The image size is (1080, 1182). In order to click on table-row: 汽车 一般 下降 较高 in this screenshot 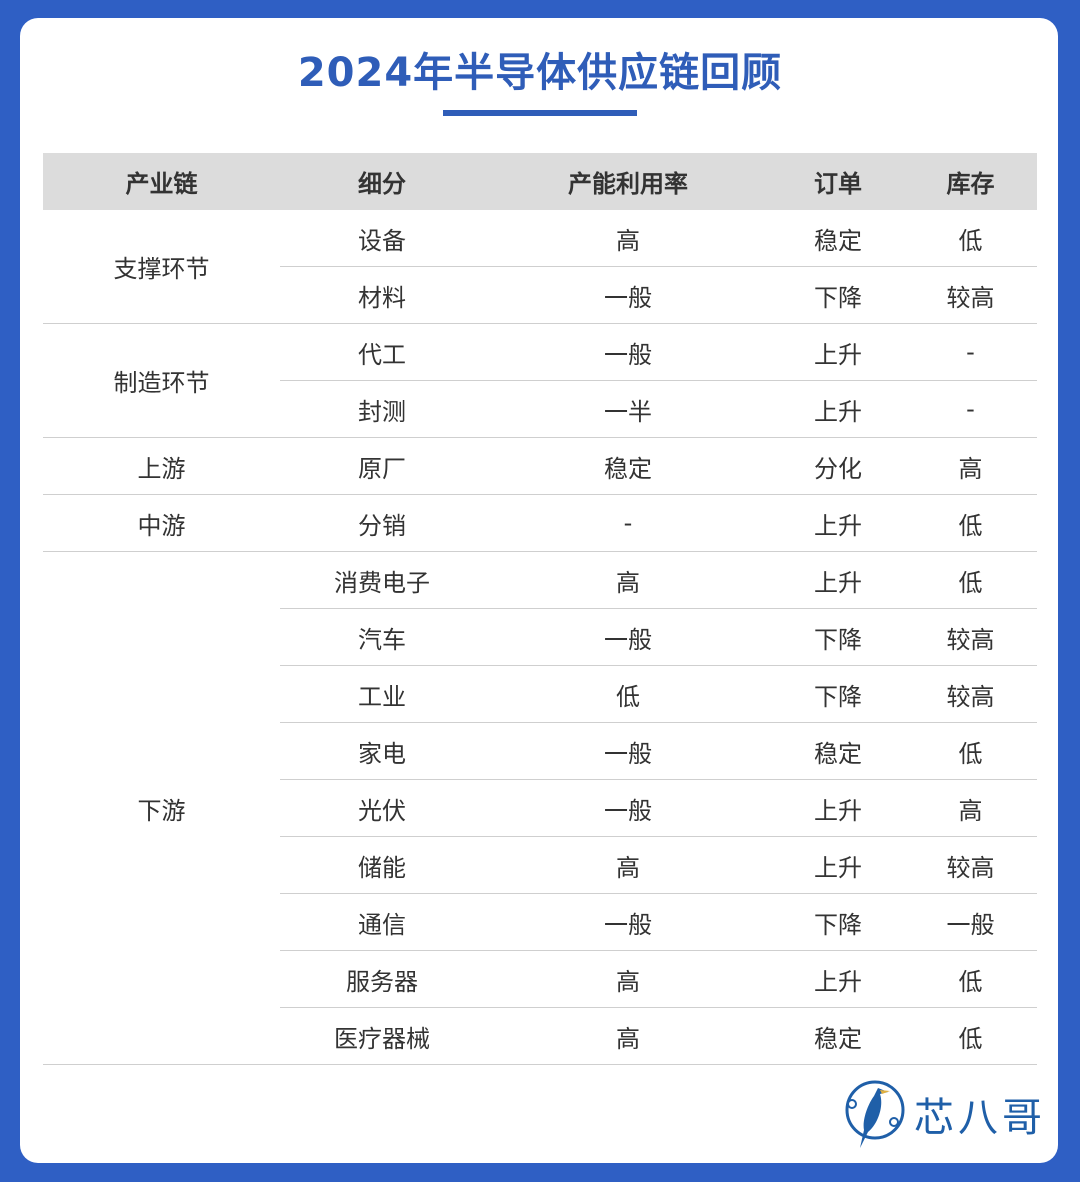, I will do `click(540, 637)`.